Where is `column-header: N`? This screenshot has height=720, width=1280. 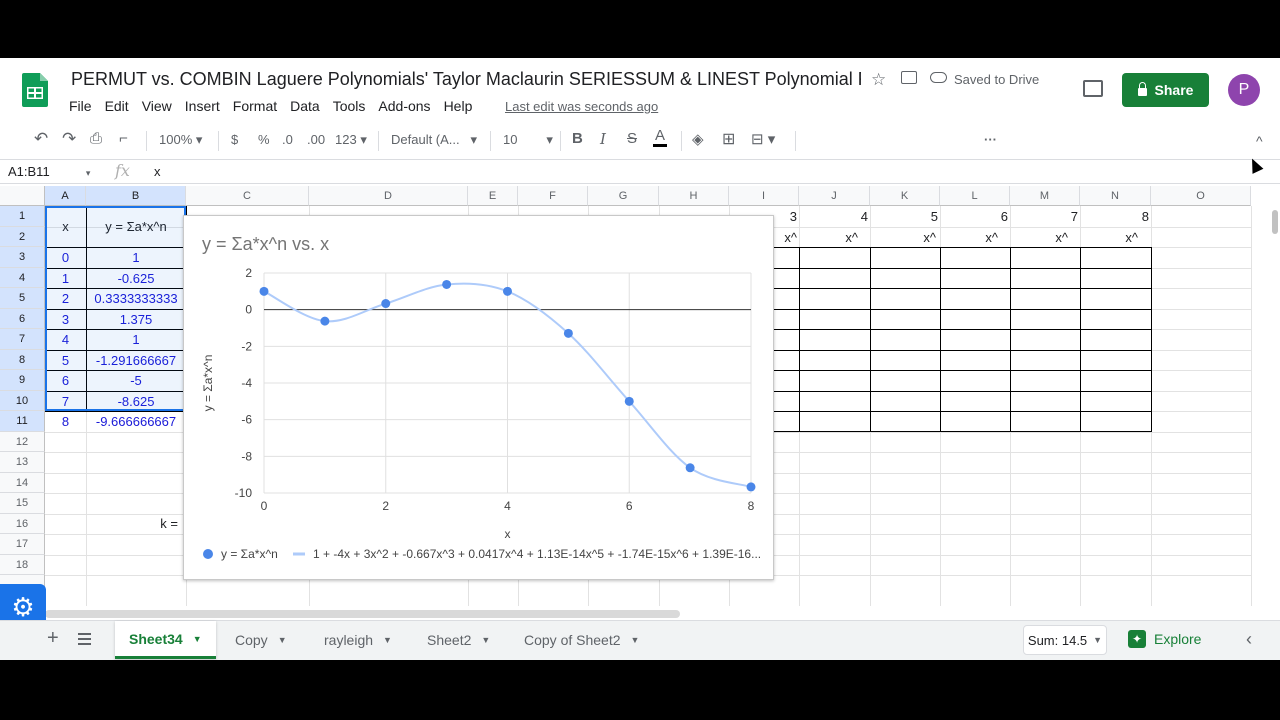 column-header: N is located at coordinates (1115, 196).